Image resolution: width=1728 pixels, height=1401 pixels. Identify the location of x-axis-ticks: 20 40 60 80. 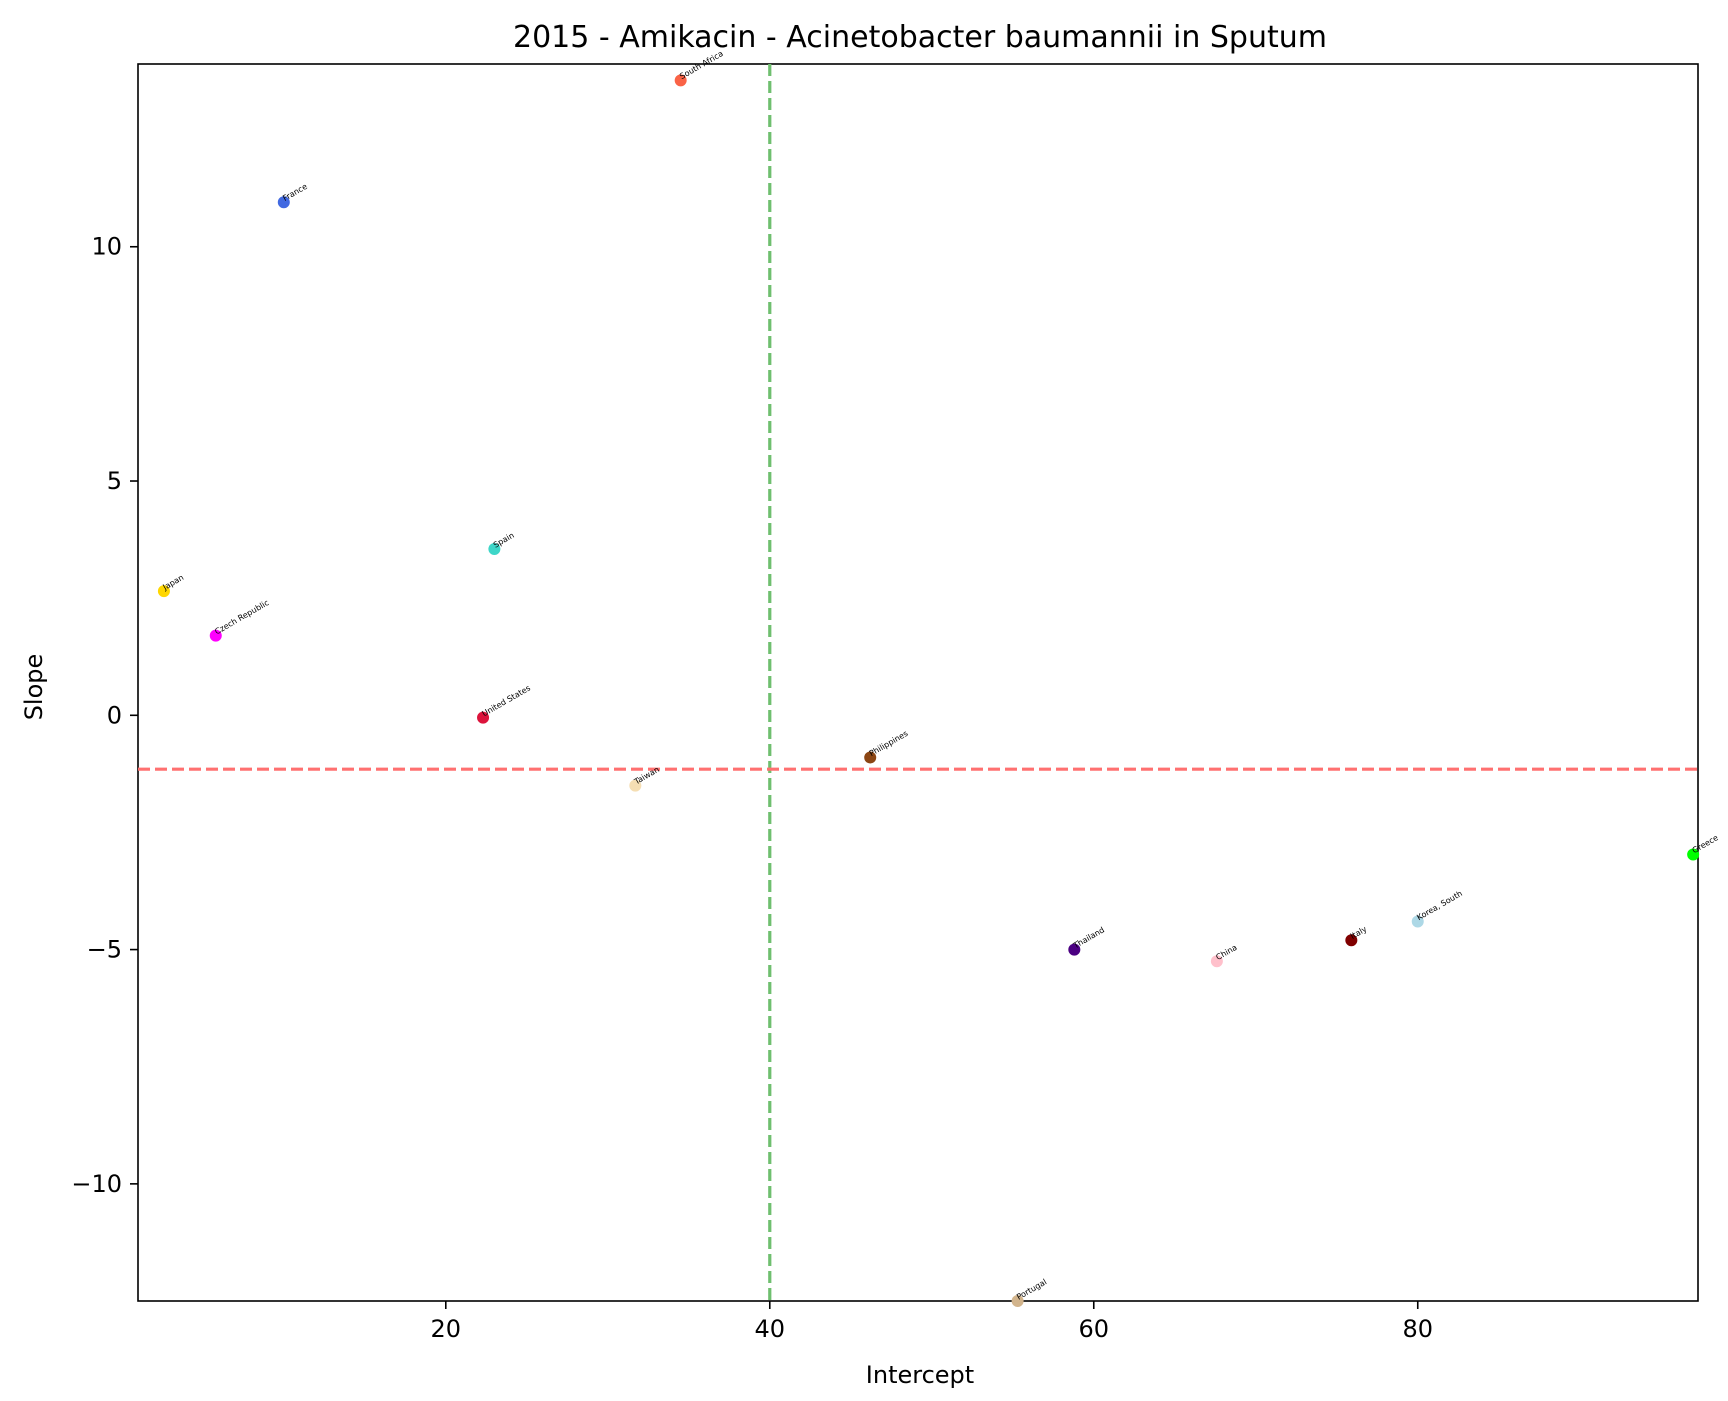
(932, 1322).